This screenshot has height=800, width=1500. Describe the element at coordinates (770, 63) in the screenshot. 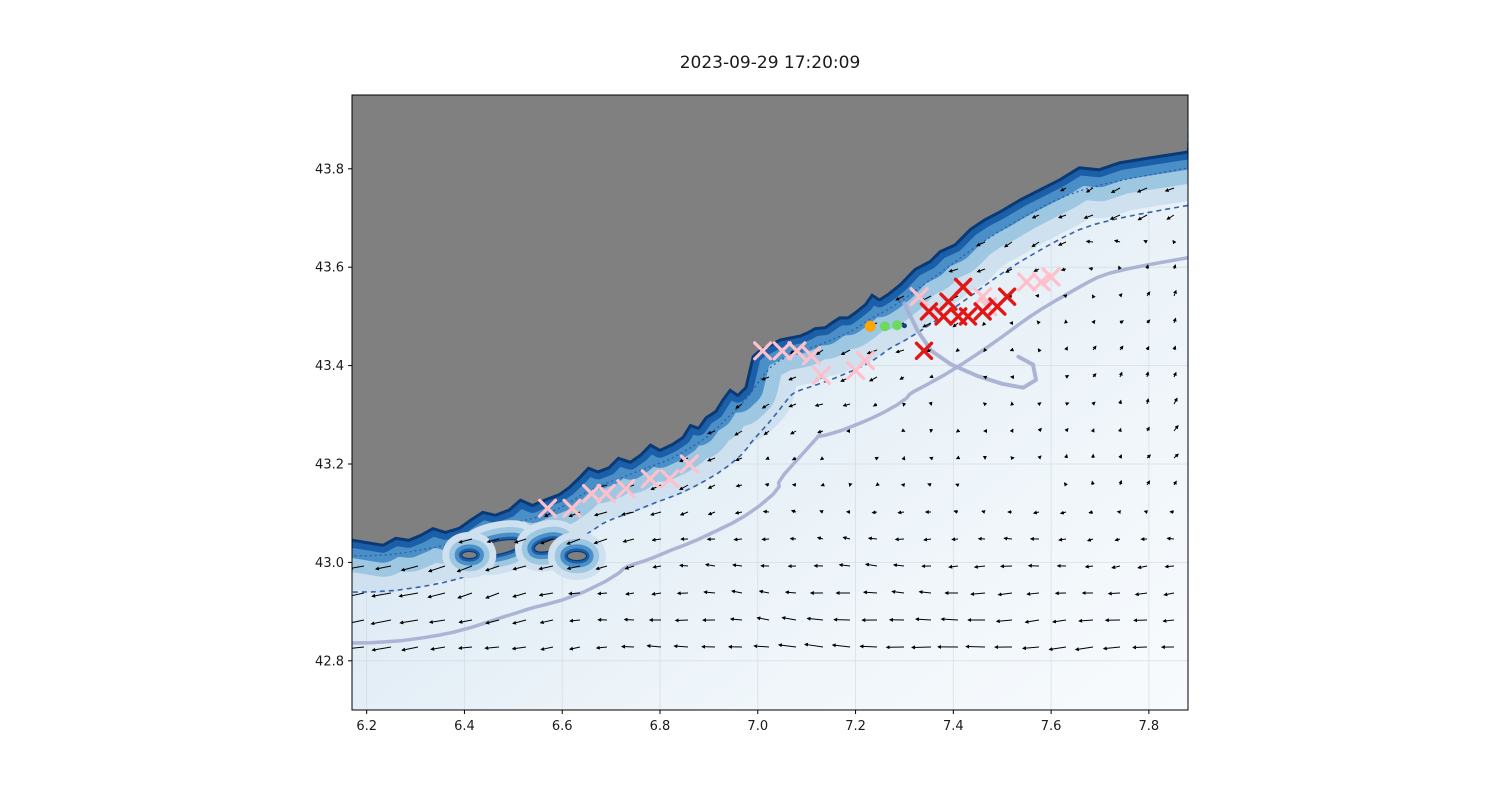

I see `figure-title: 2023-09-29 17:20:09` at that location.